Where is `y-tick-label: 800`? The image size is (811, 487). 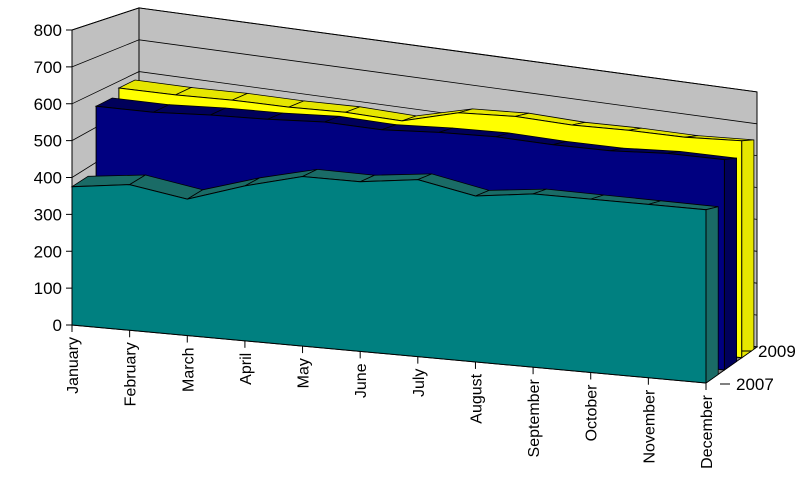 y-tick-label: 800 is located at coordinates (48, 30).